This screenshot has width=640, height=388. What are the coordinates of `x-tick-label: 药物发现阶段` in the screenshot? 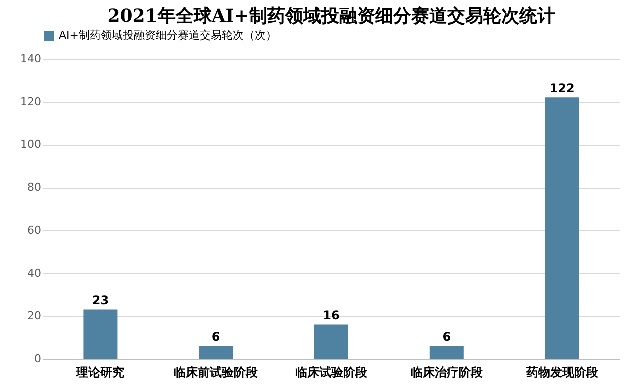 It's located at (562, 373).